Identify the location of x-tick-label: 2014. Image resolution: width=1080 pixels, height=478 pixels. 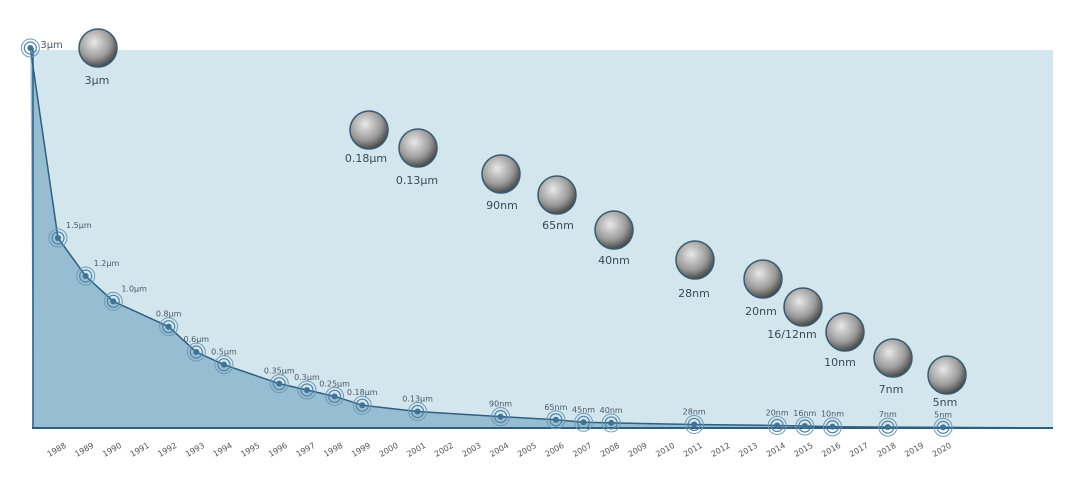
(776, 450).